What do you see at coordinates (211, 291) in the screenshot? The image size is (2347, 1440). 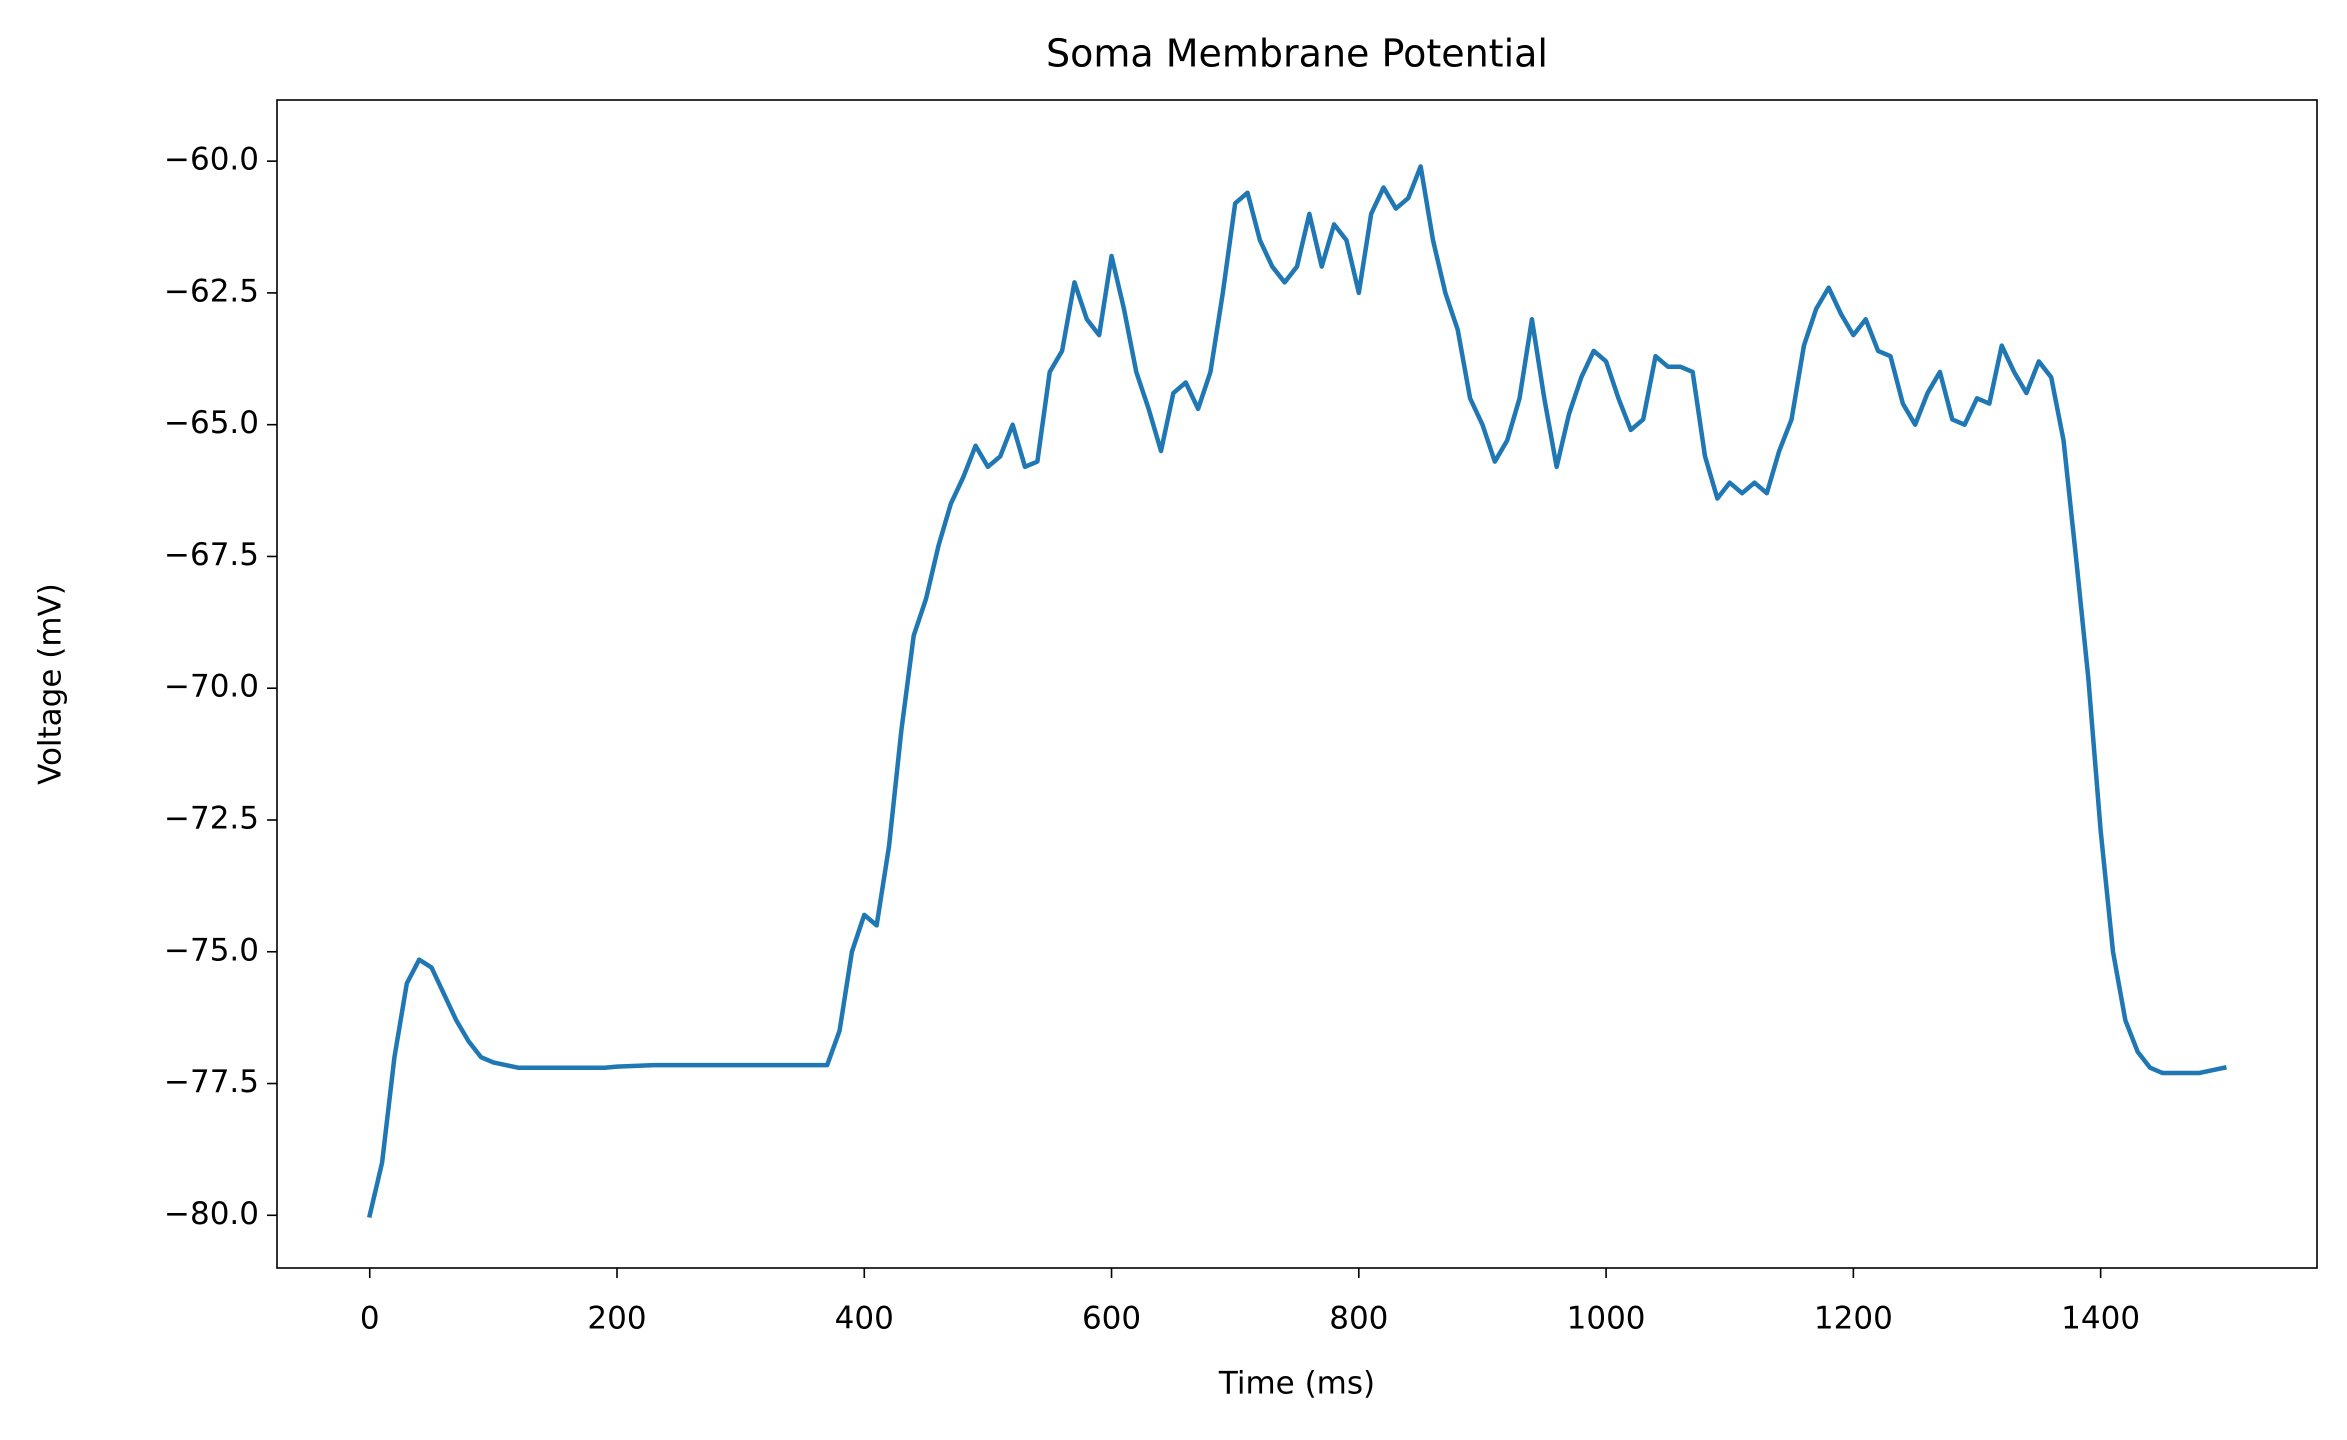 I see `y-tick-label: −62.5` at bounding box center [211, 291].